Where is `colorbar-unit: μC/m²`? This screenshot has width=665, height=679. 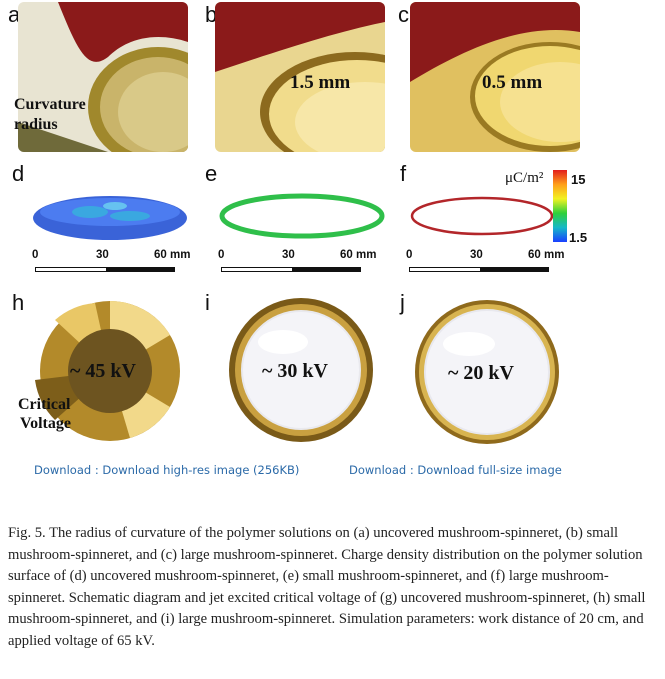
colorbar-unit: μC/m² is located at coordinates (524, 178).